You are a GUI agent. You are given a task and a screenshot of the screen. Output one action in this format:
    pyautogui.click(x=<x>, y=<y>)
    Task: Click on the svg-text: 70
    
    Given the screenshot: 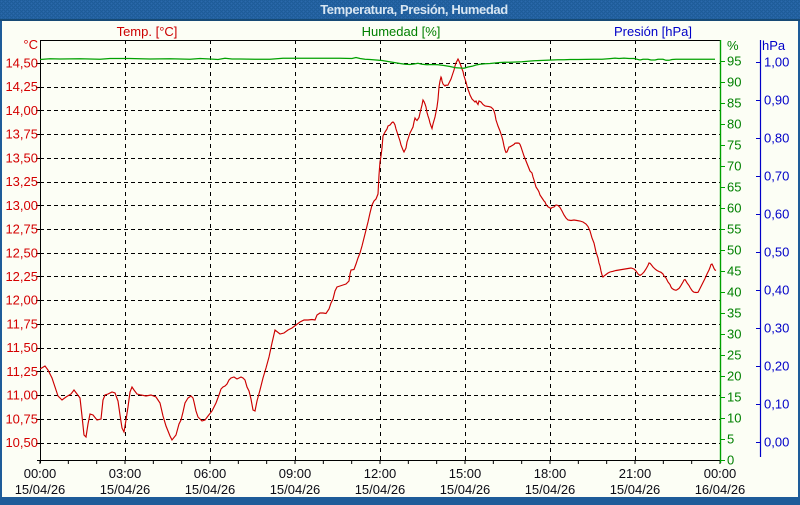 What is the action you would take?
    pyautogui.click(x=734, y=166)
    